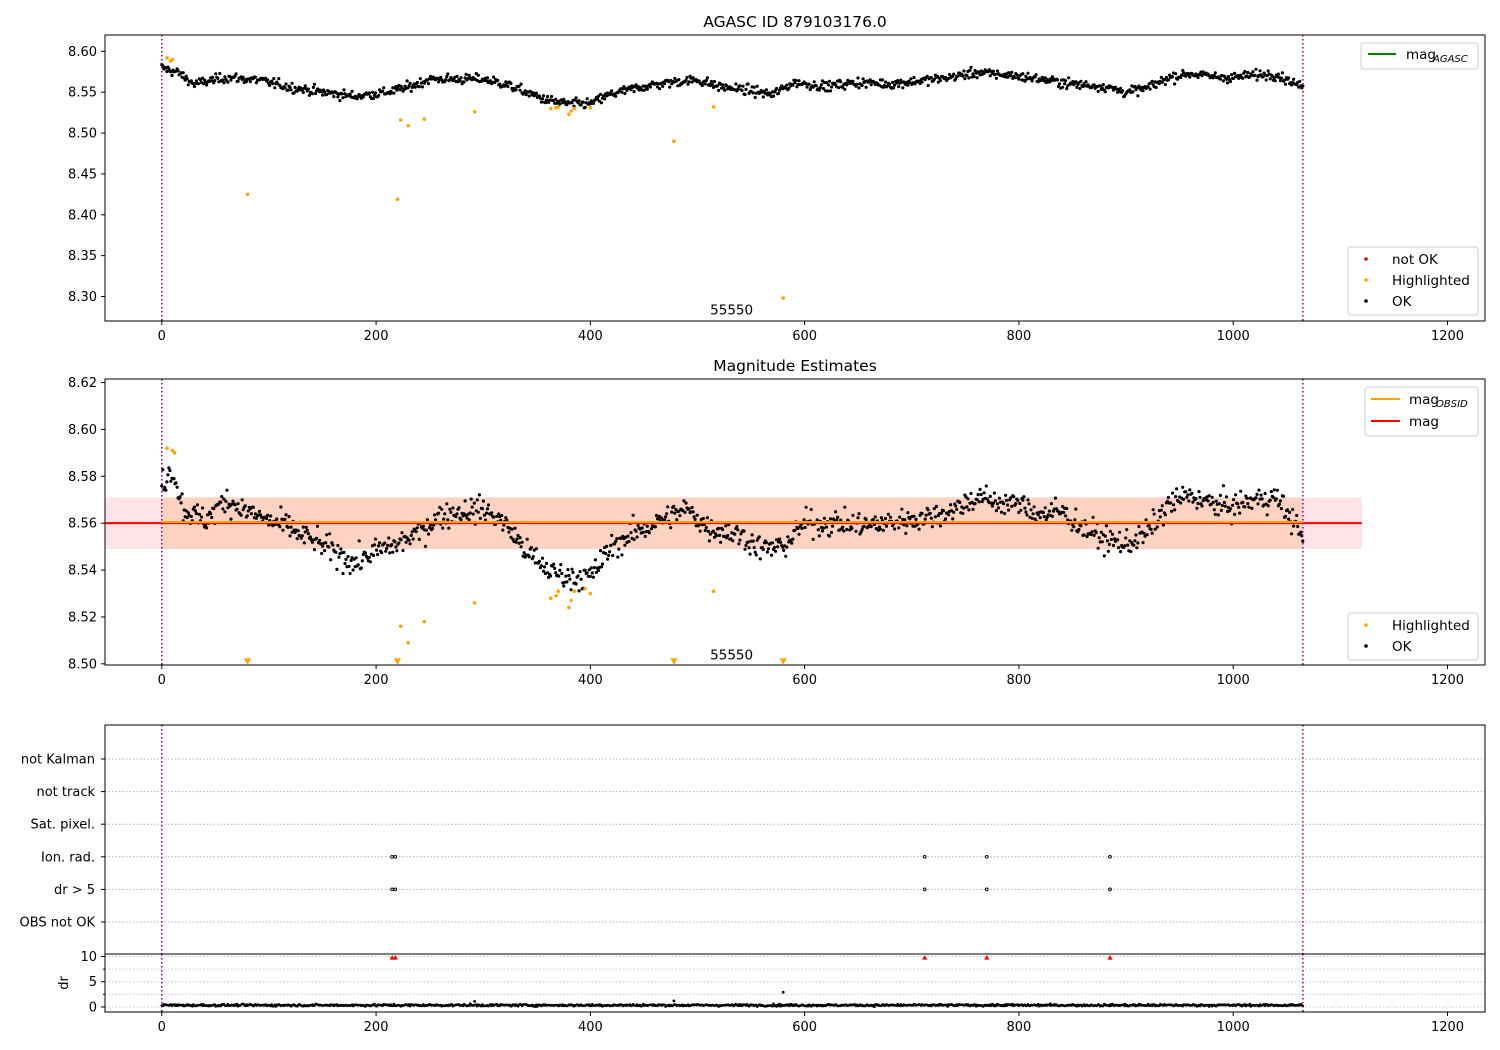 The image size is (1500, 1050). I want to click on x-tick-label: 200, so click(376, 680).